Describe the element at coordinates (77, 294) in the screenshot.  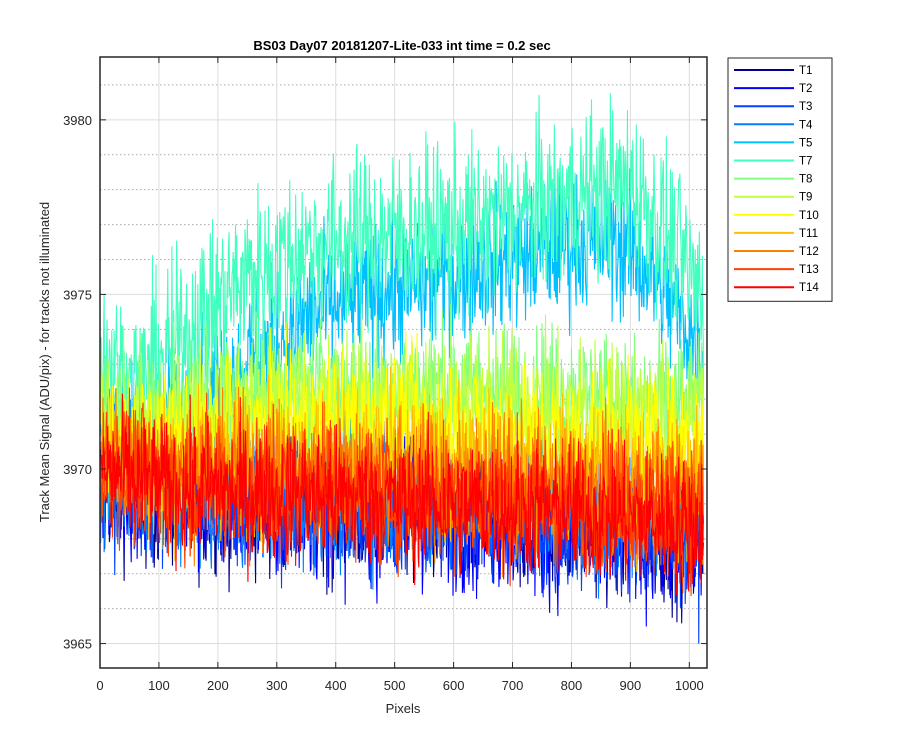
I see `y-tick-label: 3975` at that location.